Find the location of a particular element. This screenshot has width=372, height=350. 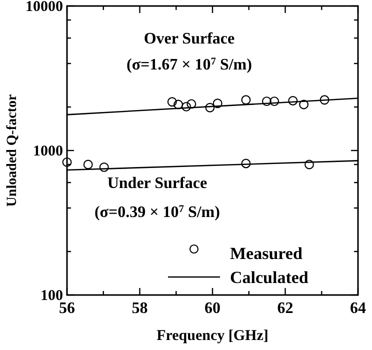

x-axis-title: Frequency [GHz] is located at coordinates (212, 336).